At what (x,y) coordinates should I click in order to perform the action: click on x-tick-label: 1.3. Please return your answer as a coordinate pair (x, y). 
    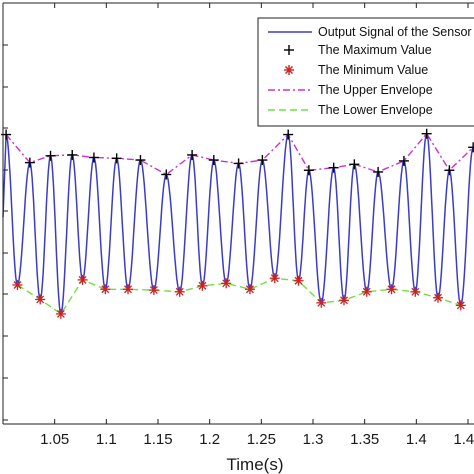
    Looking at the image, I should click on (313, 439).